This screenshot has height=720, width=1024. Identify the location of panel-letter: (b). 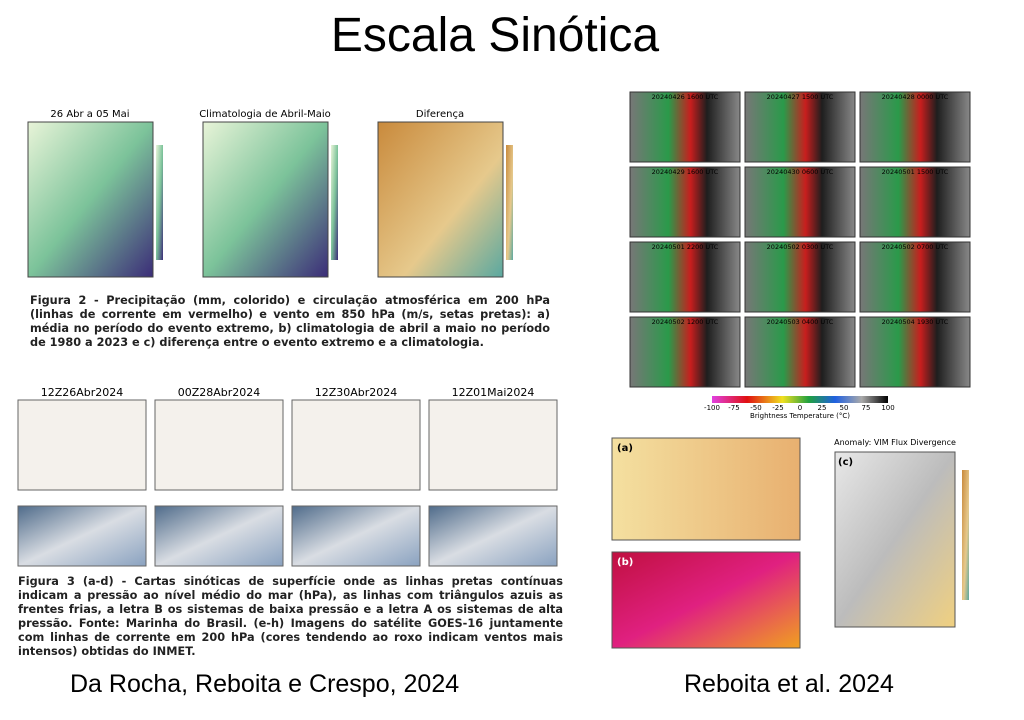
(625, 562).